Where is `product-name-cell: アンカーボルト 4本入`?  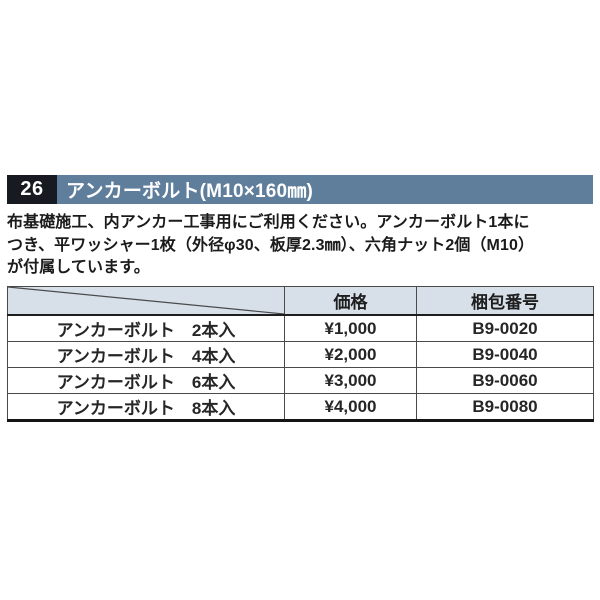
product-name-cell: アンカーボルト 4本入 is located at coordinates (146, 354).